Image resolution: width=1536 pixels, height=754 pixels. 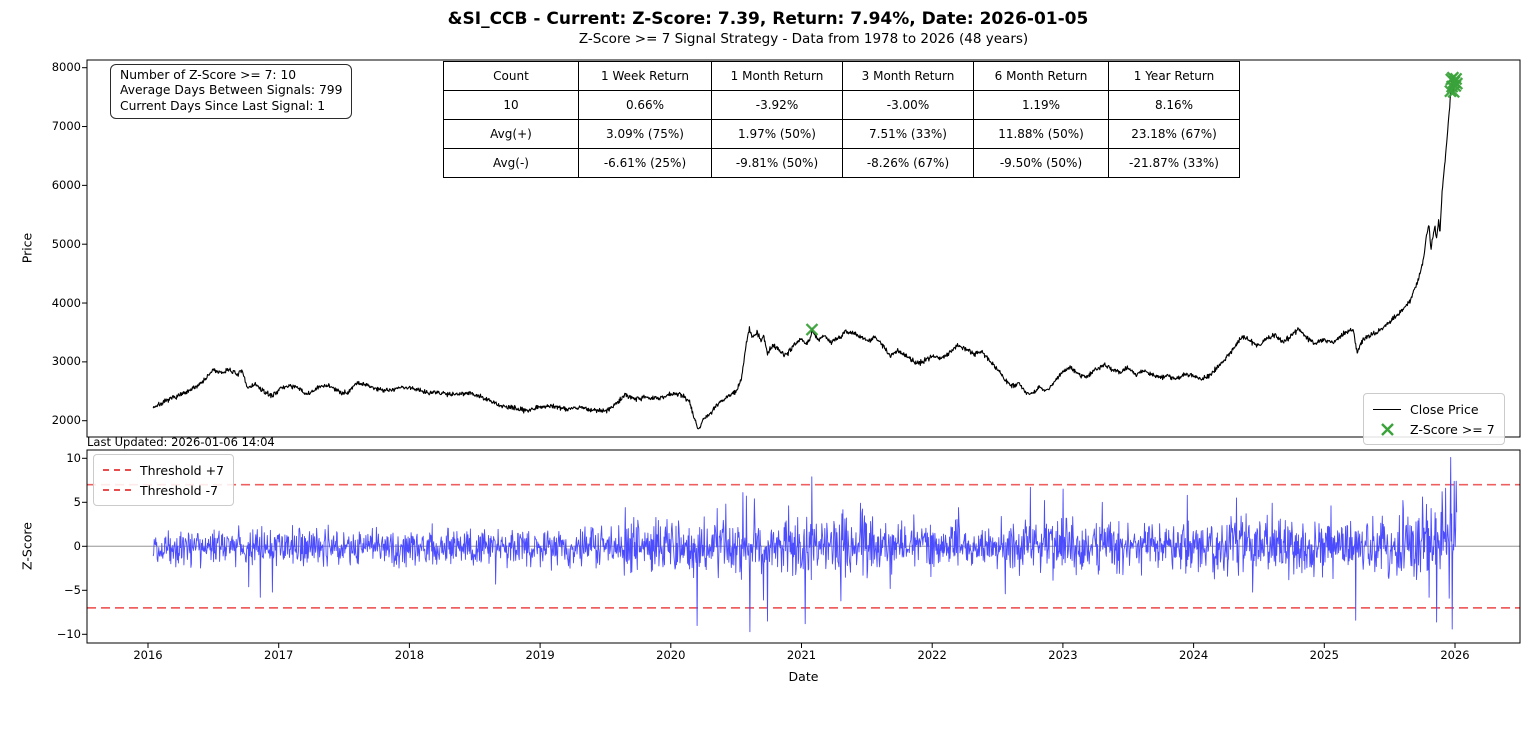 I want to click on x-tick-label: 2025, so click(x=1324, y=655).